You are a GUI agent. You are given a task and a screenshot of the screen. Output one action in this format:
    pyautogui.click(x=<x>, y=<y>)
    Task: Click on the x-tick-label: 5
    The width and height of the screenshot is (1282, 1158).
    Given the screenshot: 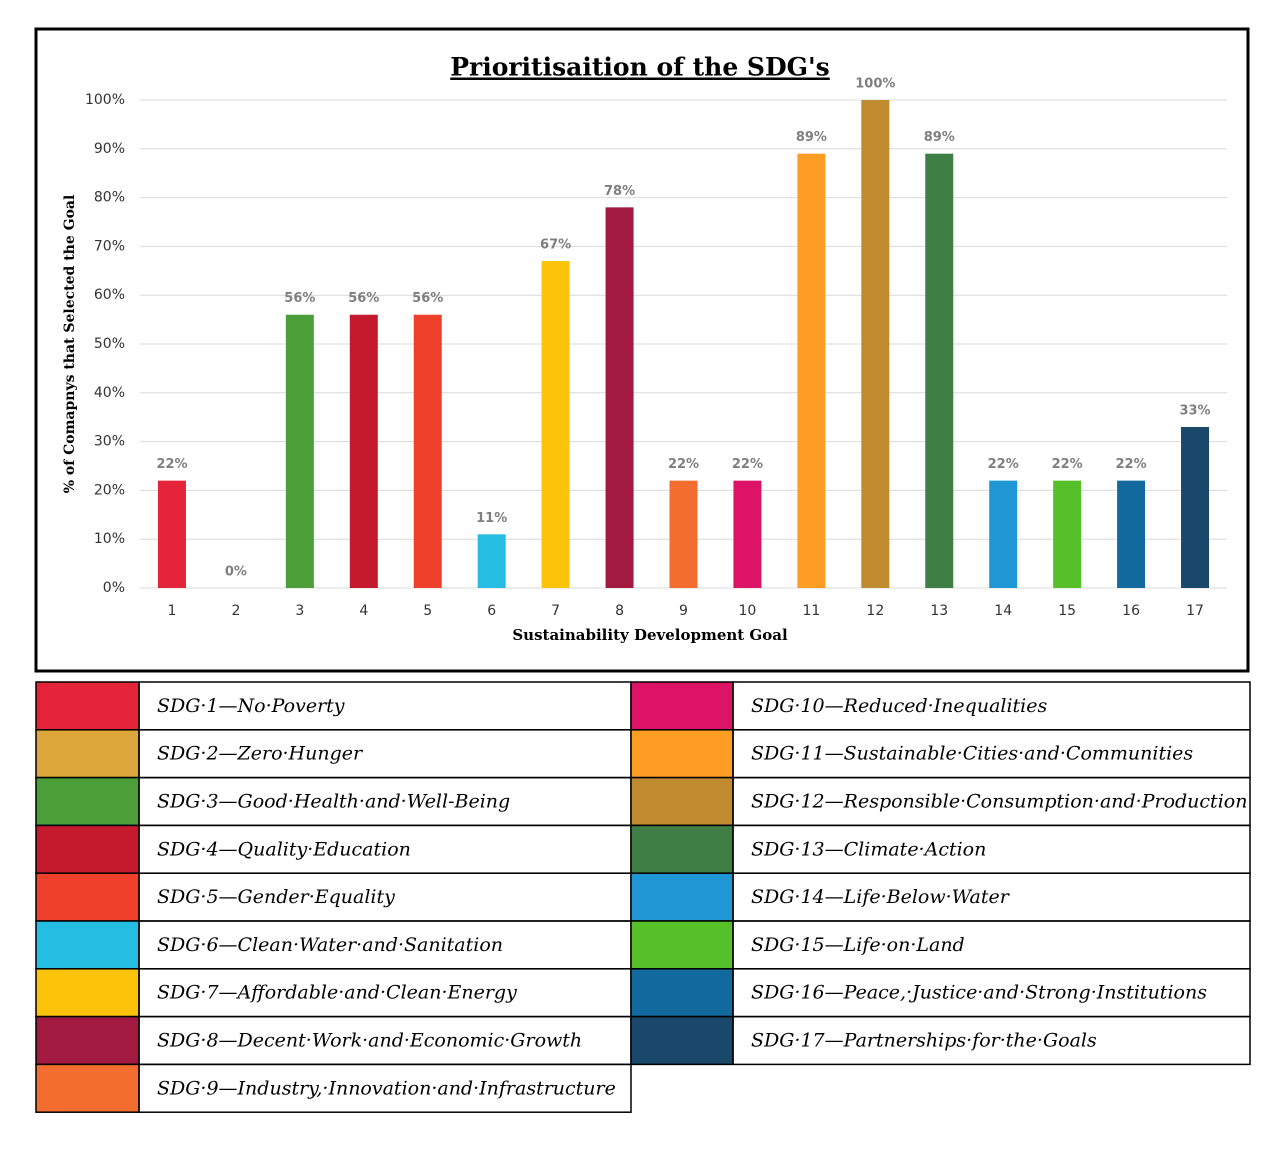 What is the action you would take?
    pyautogui.click(x=427, y=611)
    